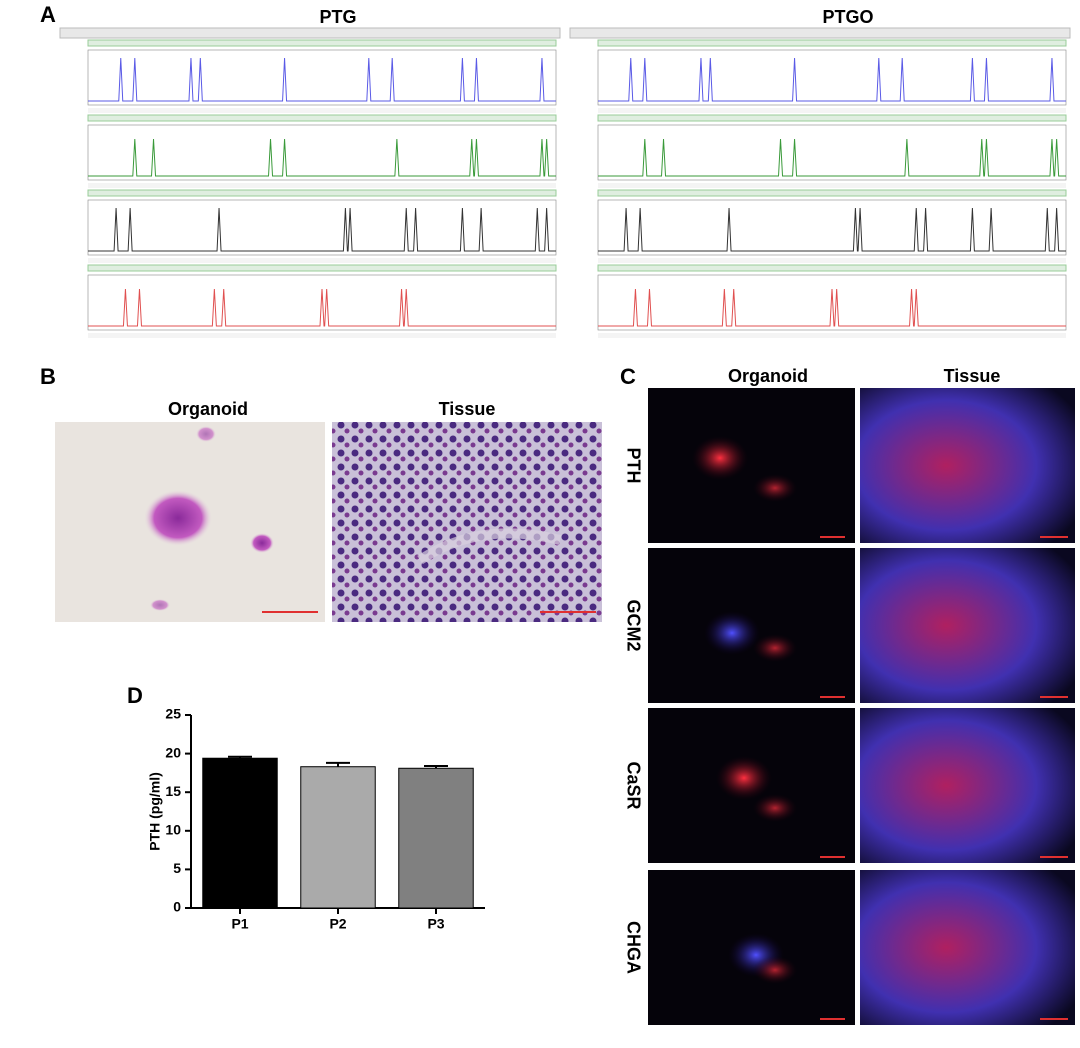 Image resolution: width=1080 pixels, height=1048 pixels. What do you see at coordinates (633, 466) in the screenshot?
I see `row-label: PTH` at bounding box center [633, 466].